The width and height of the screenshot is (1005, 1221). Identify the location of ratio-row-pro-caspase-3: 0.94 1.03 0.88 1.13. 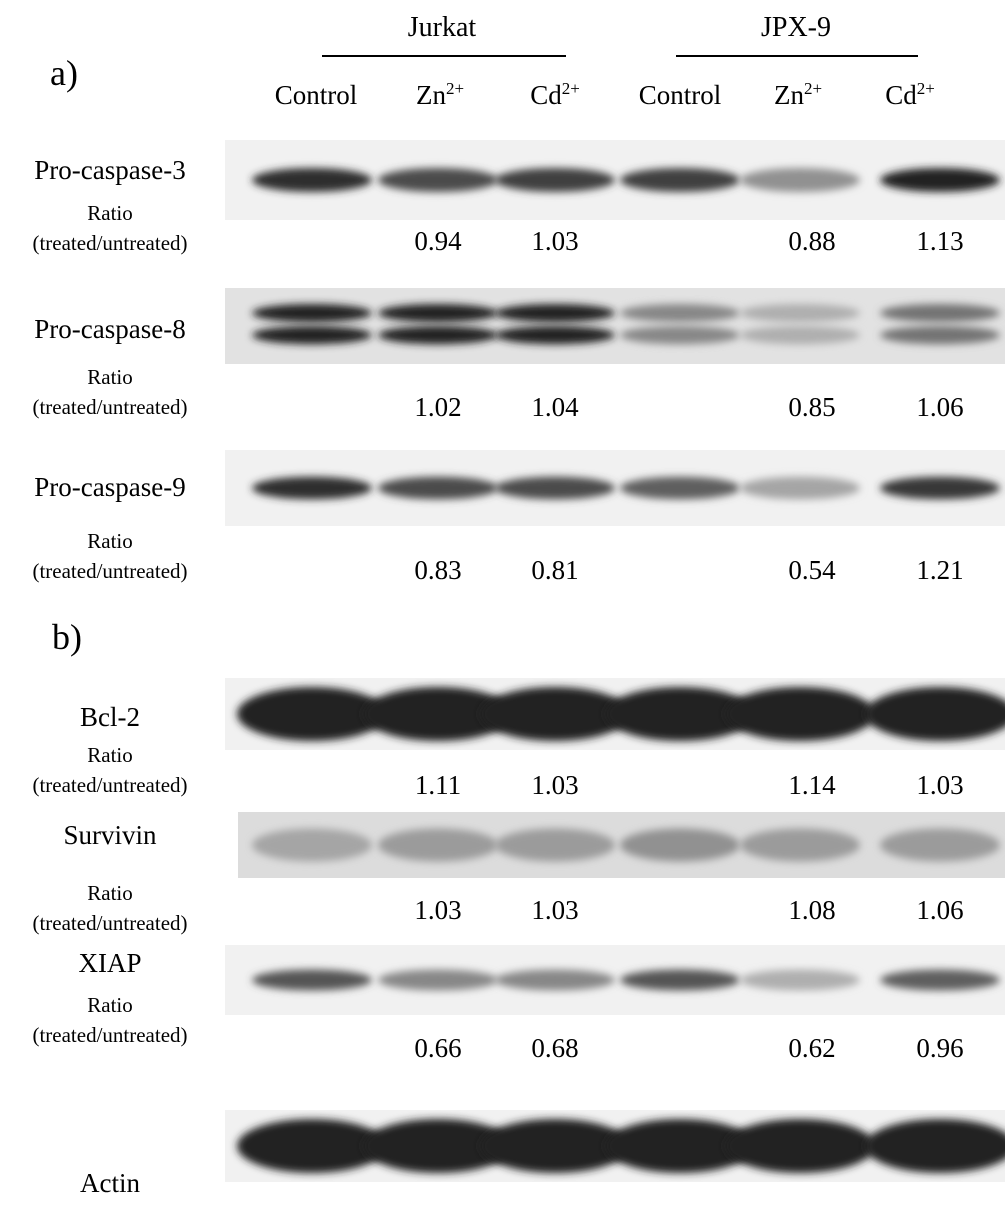
(502, 244).